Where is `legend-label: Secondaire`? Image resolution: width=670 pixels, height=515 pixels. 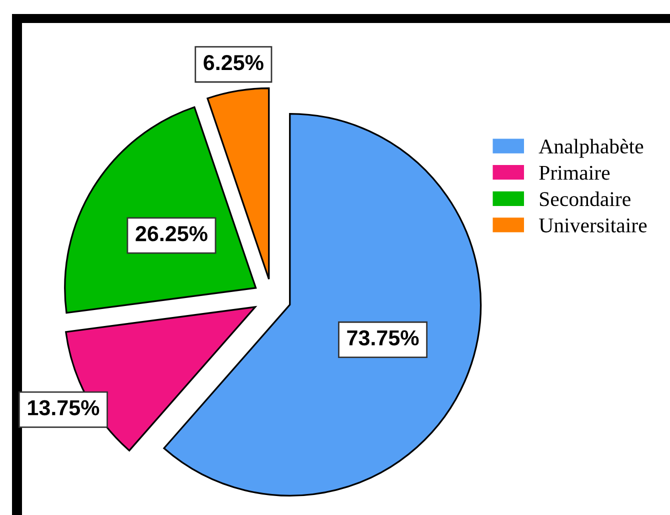
legend-label: Secondaire is located at coordinates (585, 199).